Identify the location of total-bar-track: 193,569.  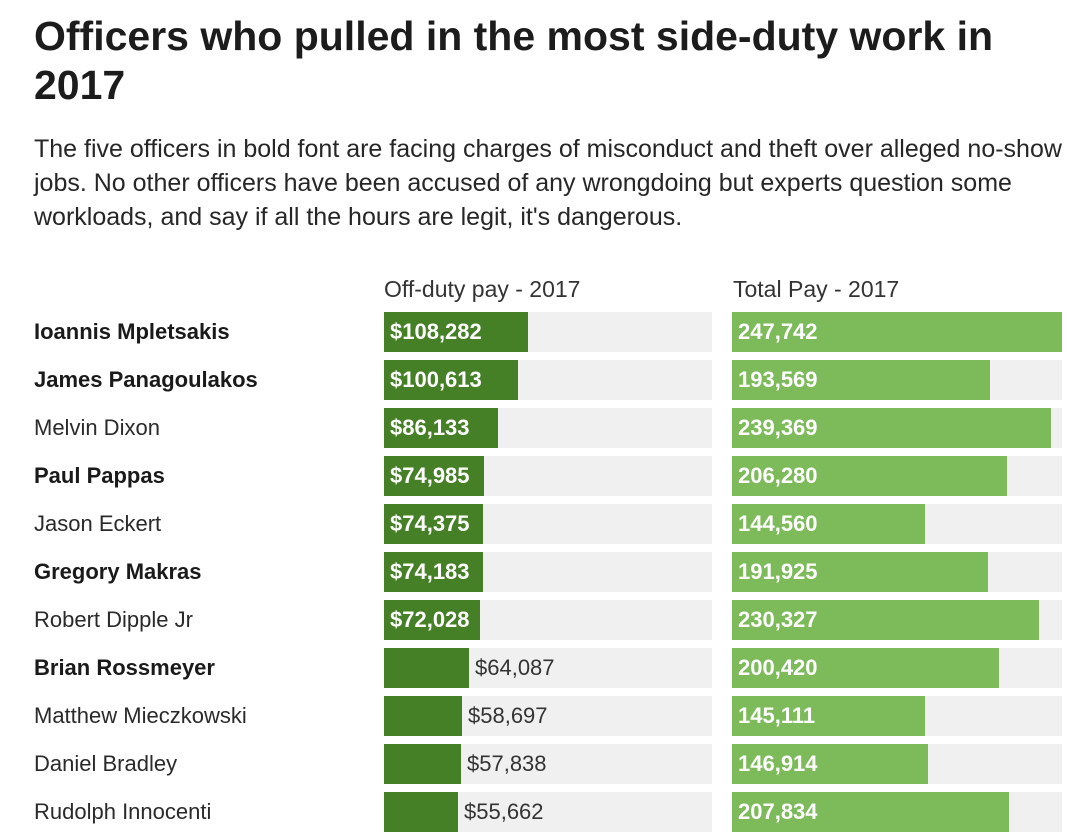
(897, 380).